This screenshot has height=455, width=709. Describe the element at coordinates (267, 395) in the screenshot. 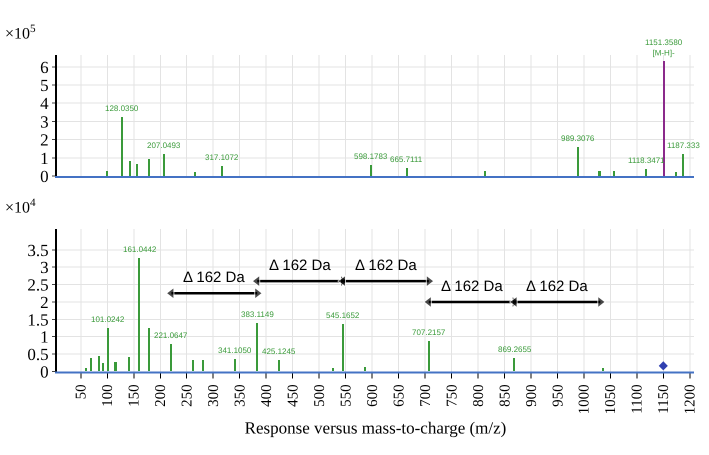

I see `x-tick-label: 400` at that location.